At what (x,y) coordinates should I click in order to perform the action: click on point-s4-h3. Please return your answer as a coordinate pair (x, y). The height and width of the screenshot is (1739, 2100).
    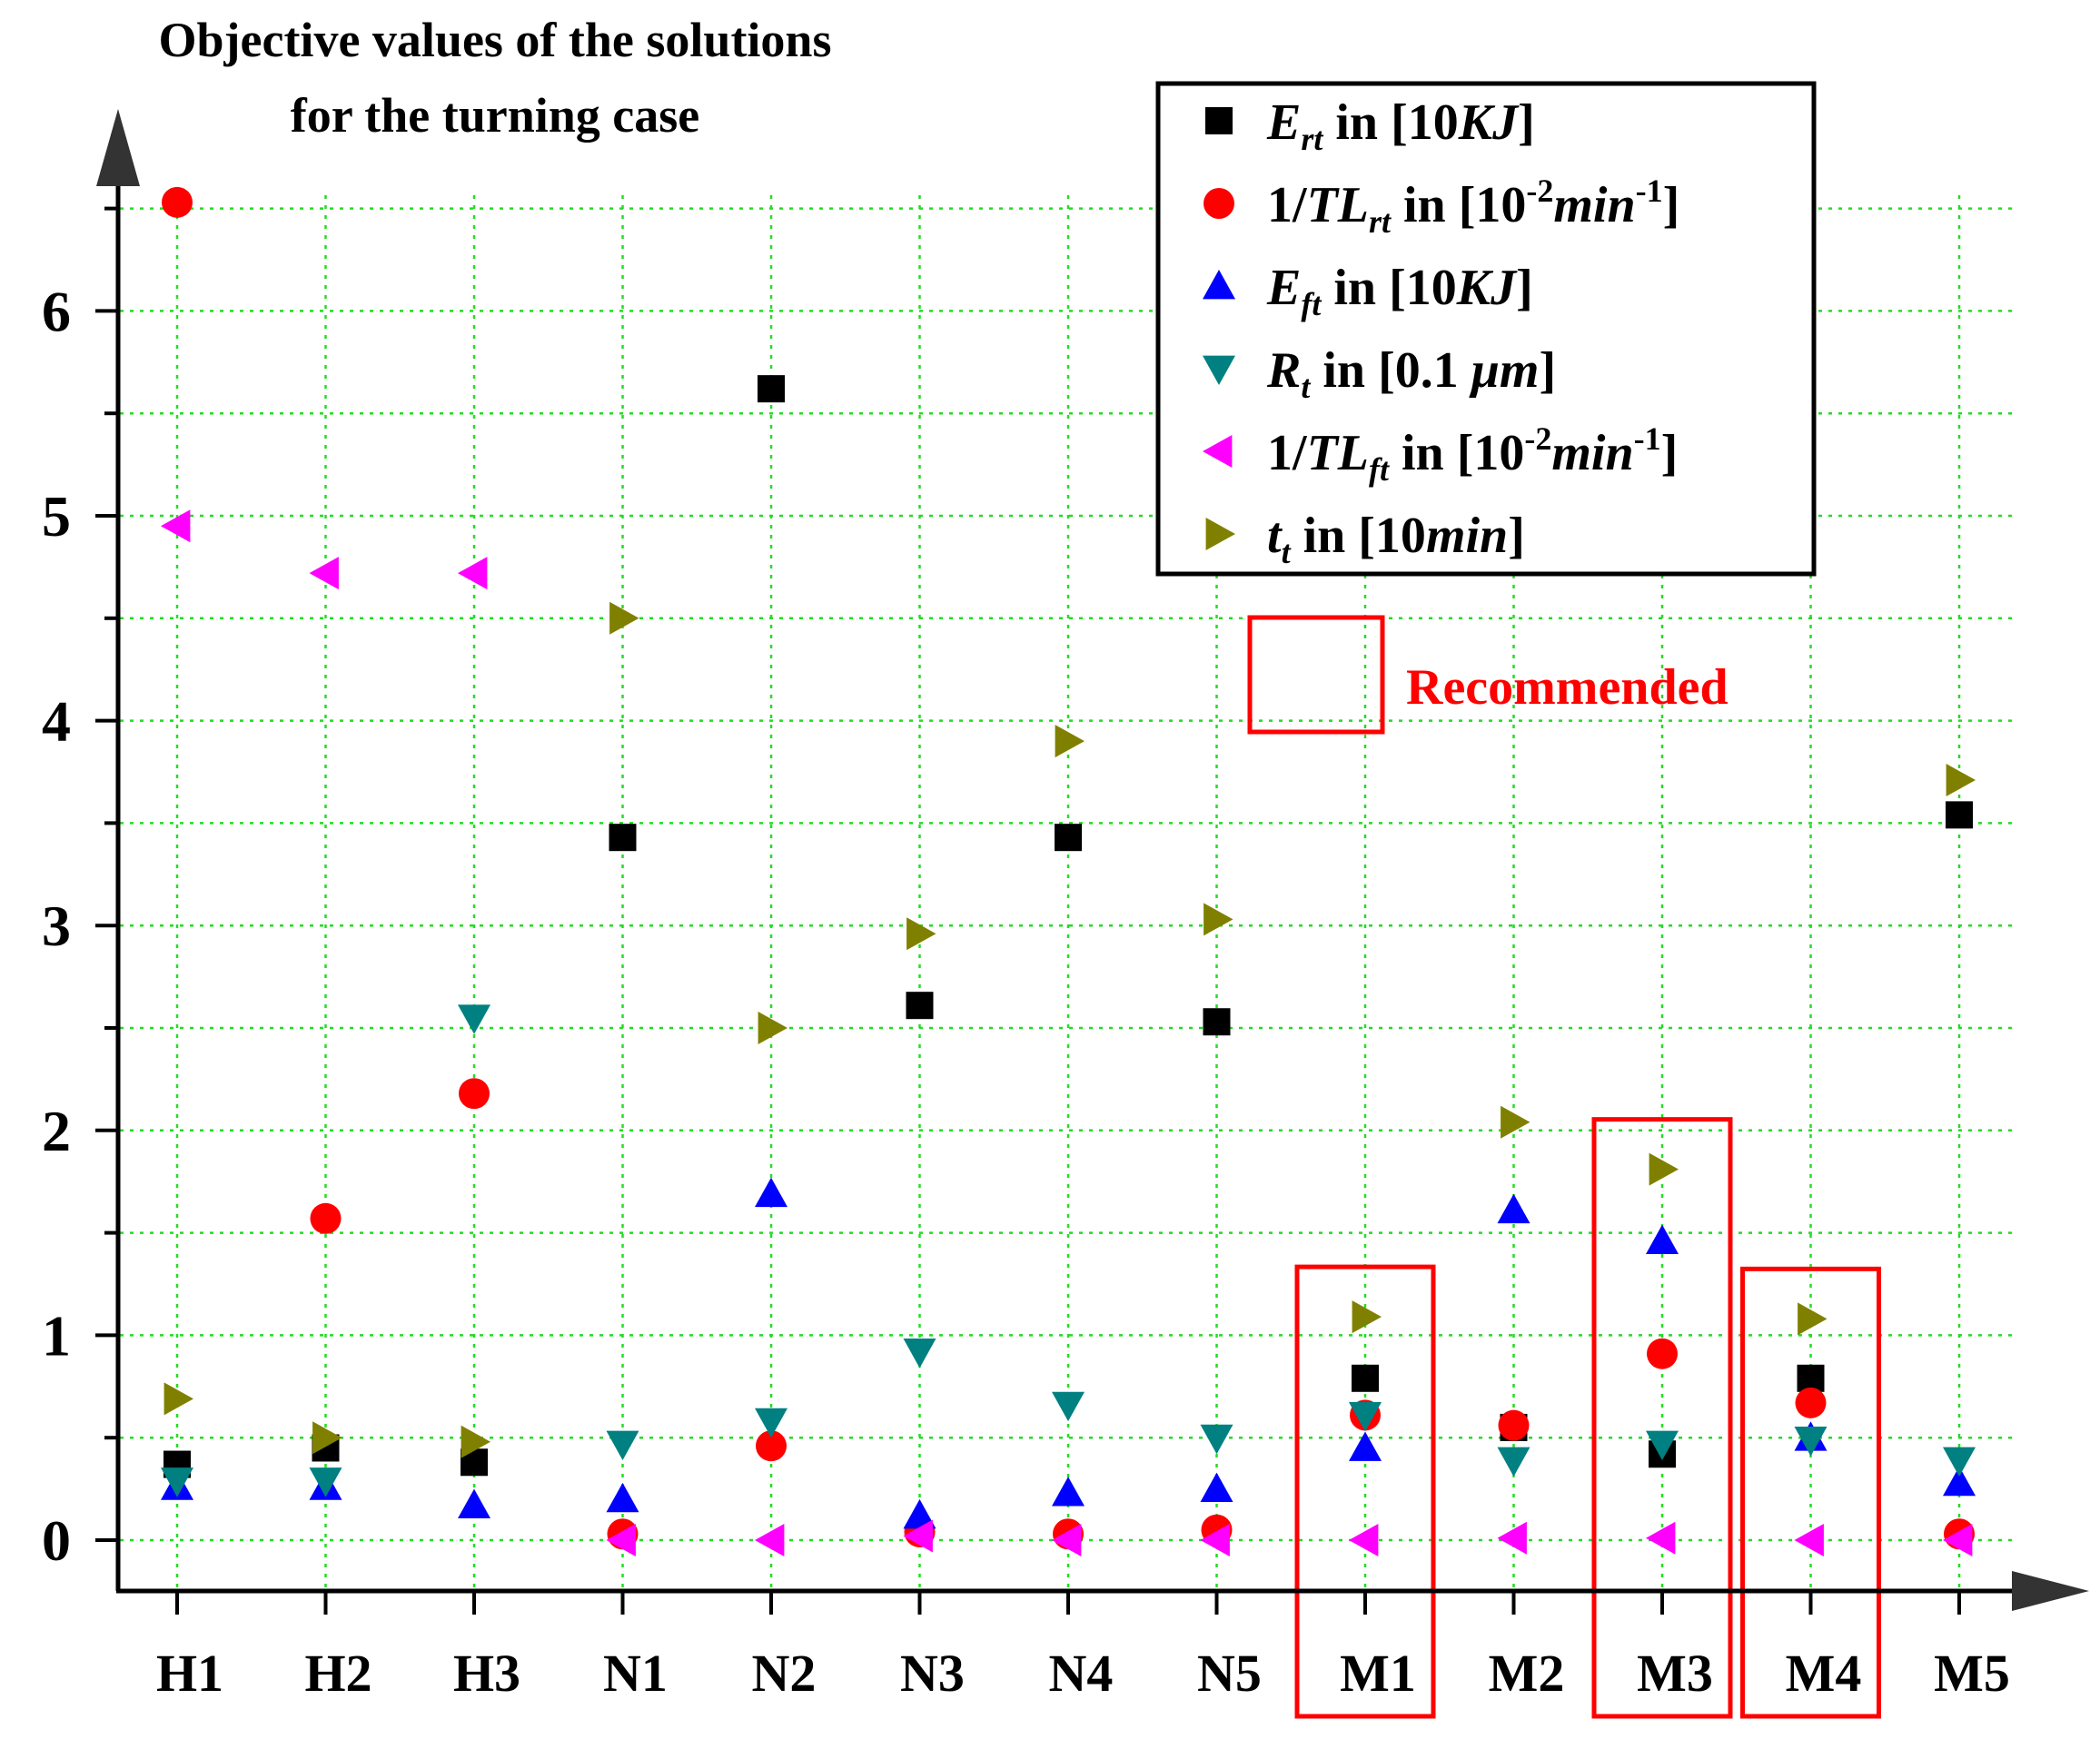
    Looking at the image, I should click on (474, 1019).